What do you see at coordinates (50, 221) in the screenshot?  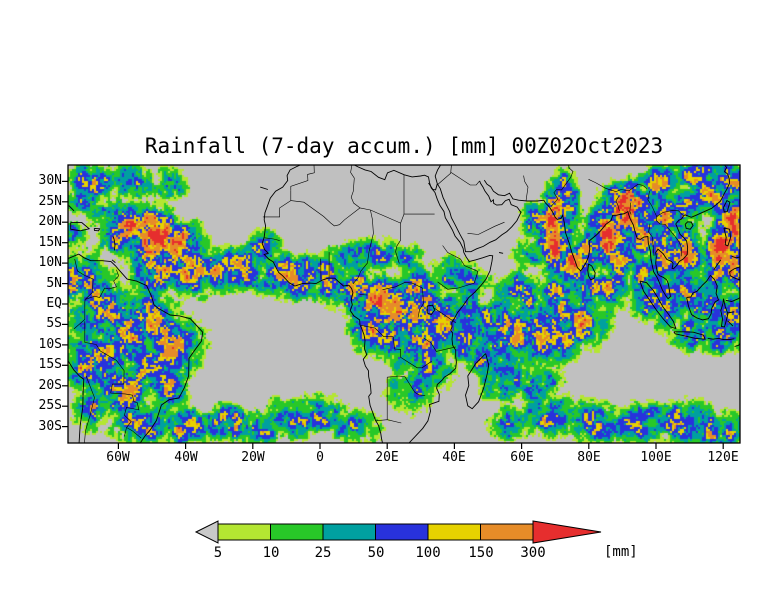 I see `y-axis-label: 20N` at bounding box center [50, 221].